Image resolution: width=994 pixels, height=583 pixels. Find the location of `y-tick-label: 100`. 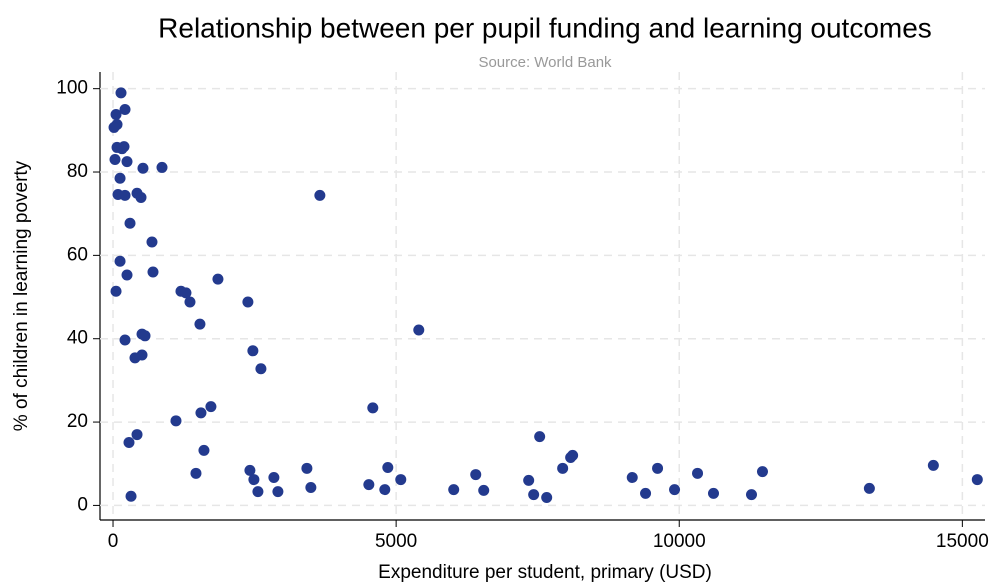

y-tick-label: 100 is located at coordinates (72, 88).